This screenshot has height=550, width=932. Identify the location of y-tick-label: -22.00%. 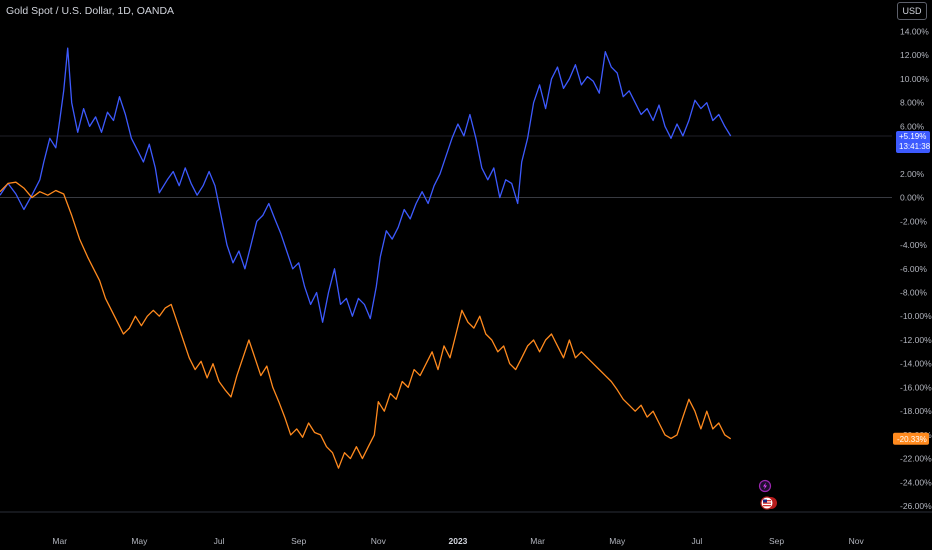
(916, 459).